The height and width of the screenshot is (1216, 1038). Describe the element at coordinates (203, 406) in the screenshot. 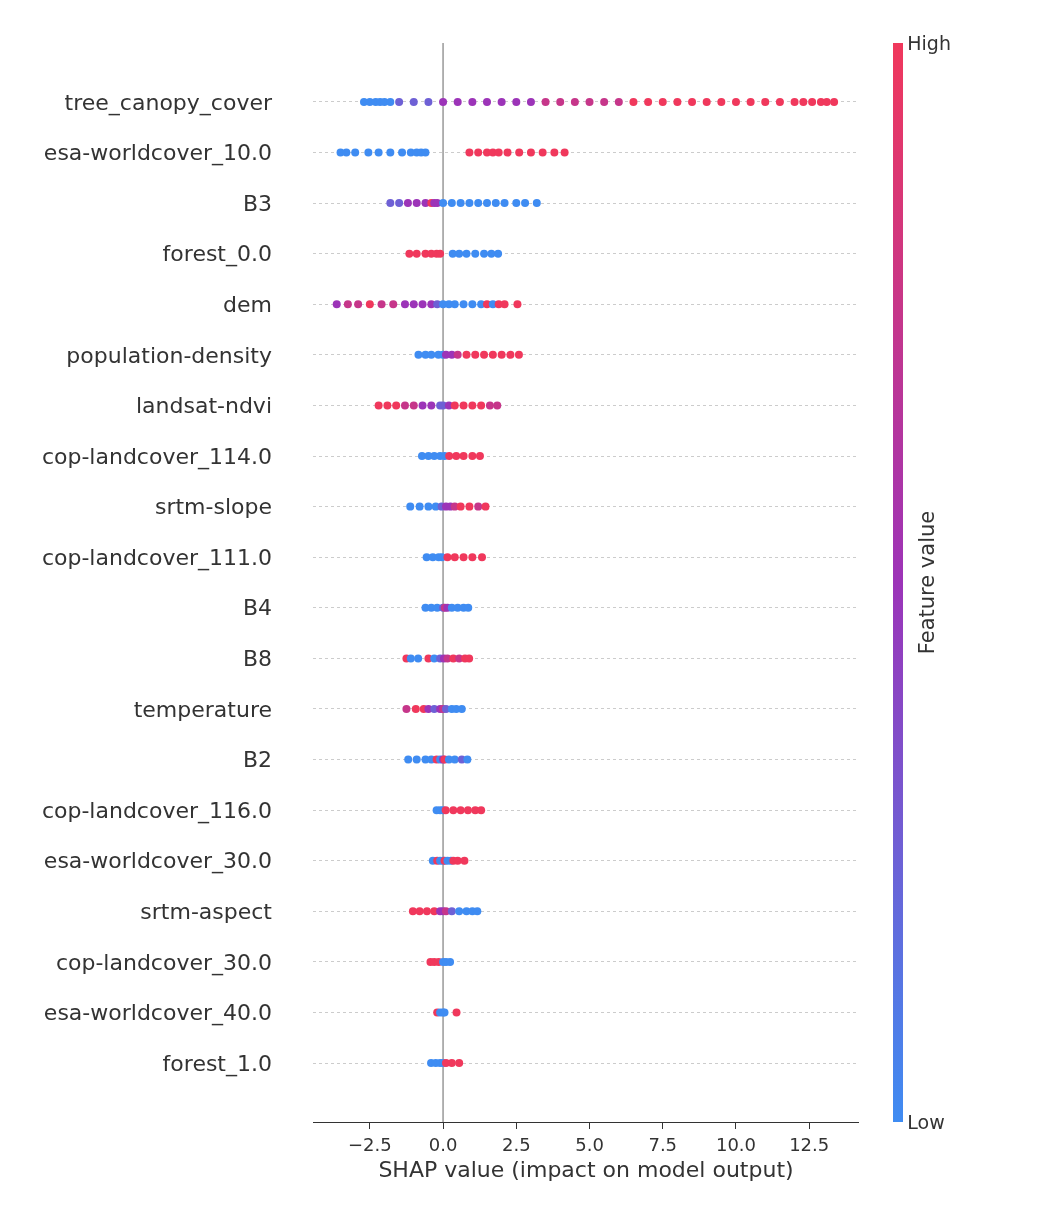

I see `y-tick-label: landsat-ndvi` at that location.